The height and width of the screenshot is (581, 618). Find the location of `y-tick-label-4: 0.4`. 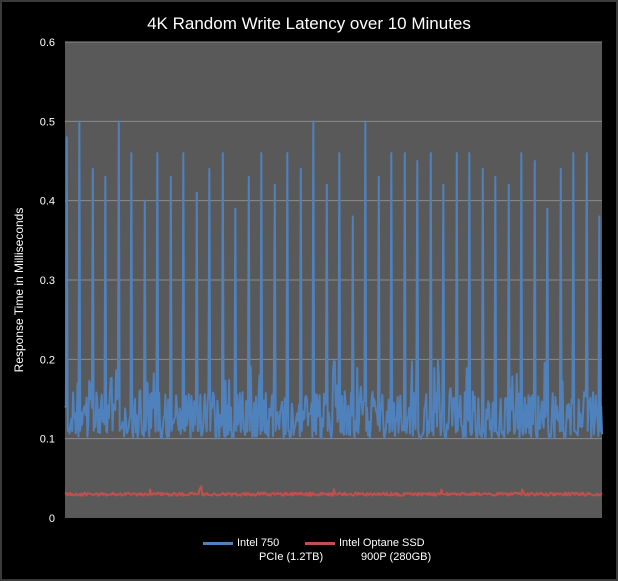

y-tick-label-4: 0.4 is located at coordinates (47, 202).